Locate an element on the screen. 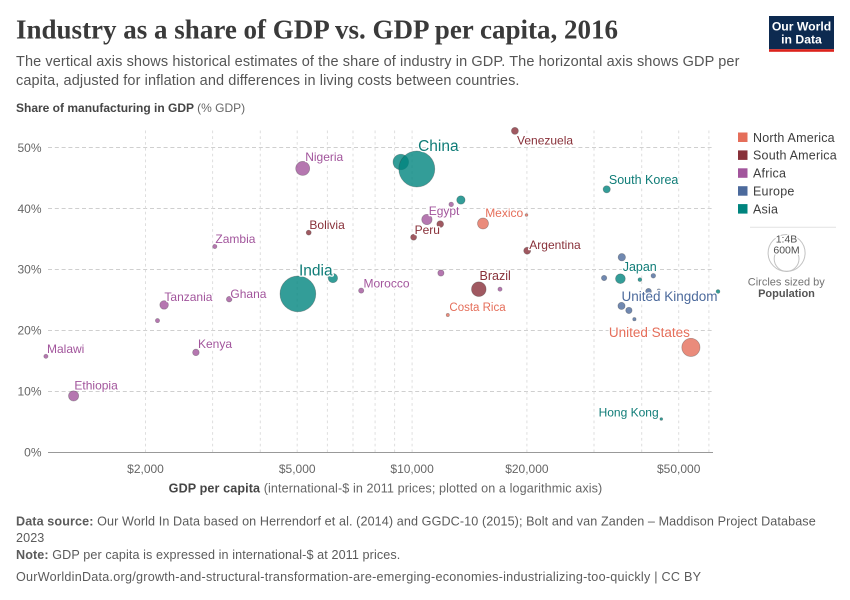 This screenshot has height=600, width=850. svg-text: United Kingdom is located at coordinates (670, 296).